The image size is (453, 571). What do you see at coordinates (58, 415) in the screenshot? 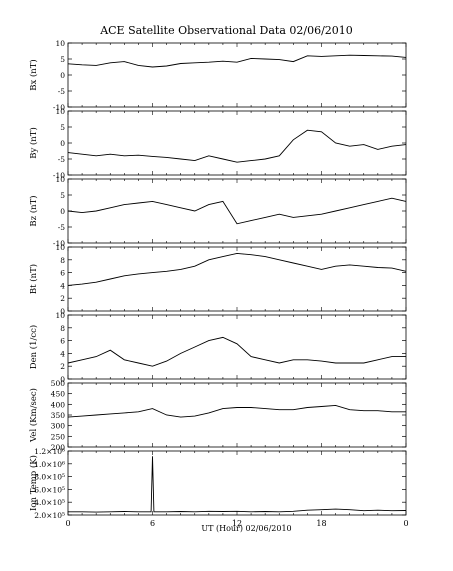
I see `y-tick-label: 350` at bounding box center [58, 415].